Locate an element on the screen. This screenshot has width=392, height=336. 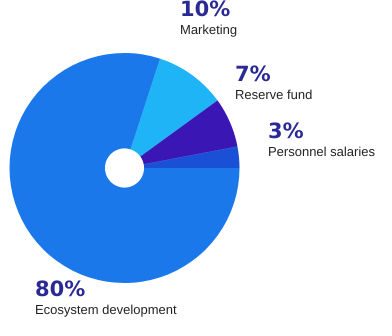
slice-label: Reserve fund is located at coordinates (273, 94).